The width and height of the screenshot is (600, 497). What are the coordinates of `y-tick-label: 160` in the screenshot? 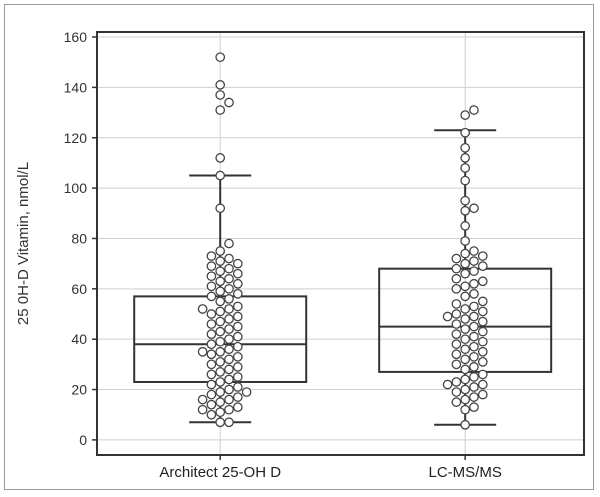 It's located at (76, 37).